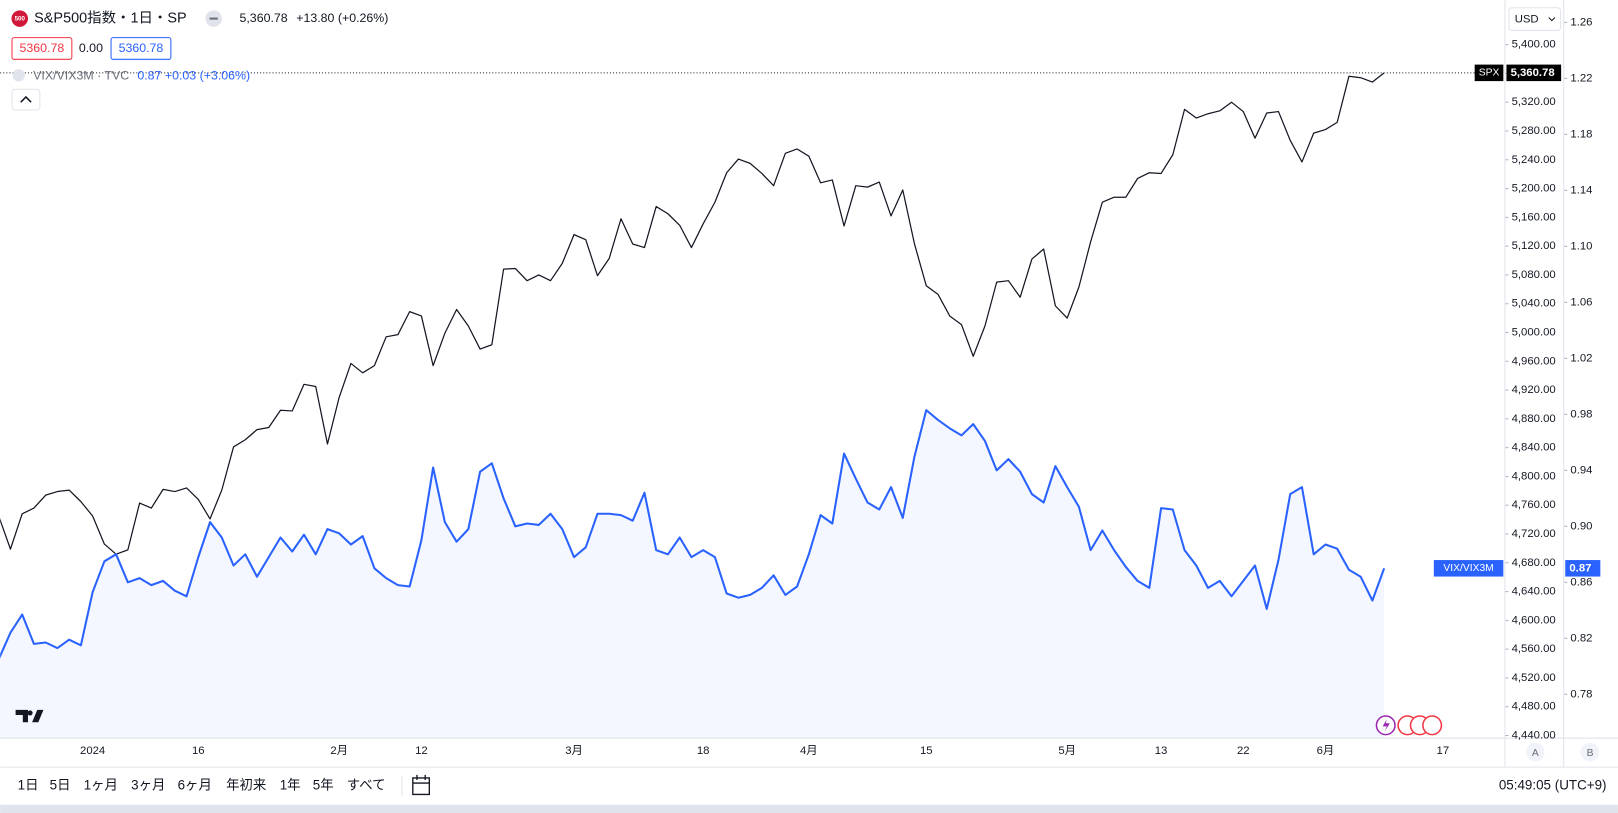  Describe the element at coordinates (1534, 361) in the screenshot. I see `y-tick-label: 4,960.00` at that location.